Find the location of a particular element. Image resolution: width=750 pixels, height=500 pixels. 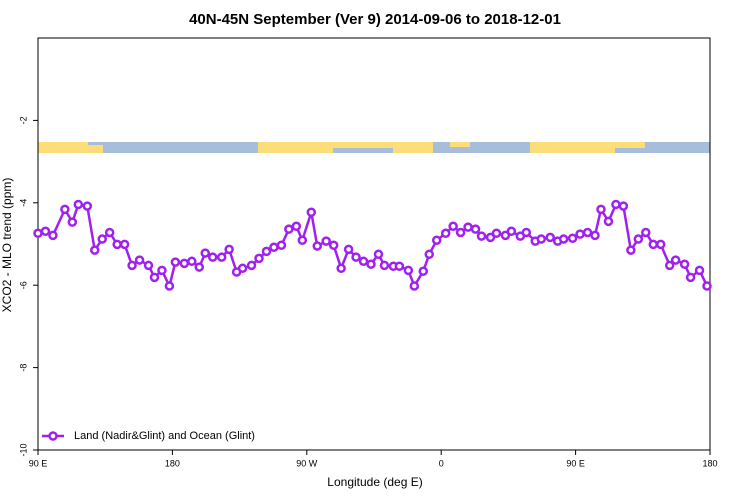

legend-marker is located at coordinates (53, 436).